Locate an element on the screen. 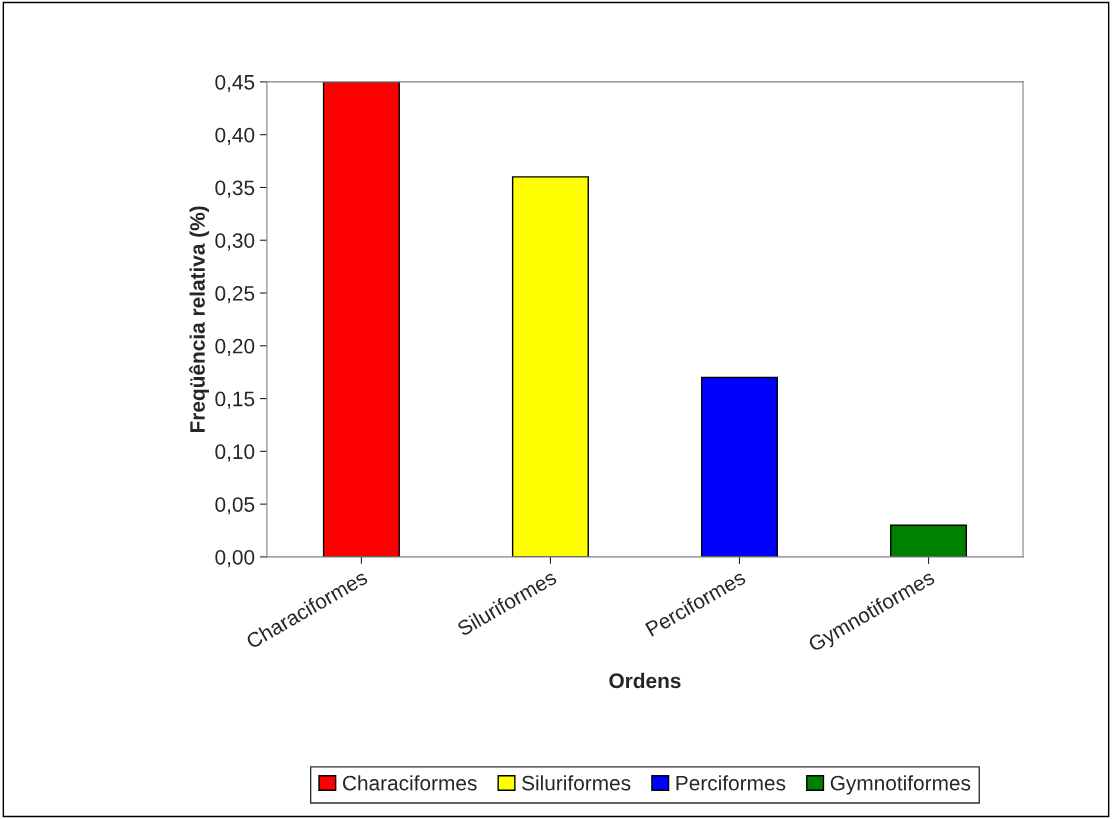 This screenshot has height=819, width=1112. y-tick-label: 0,25 is located at coordinates (235, 295).